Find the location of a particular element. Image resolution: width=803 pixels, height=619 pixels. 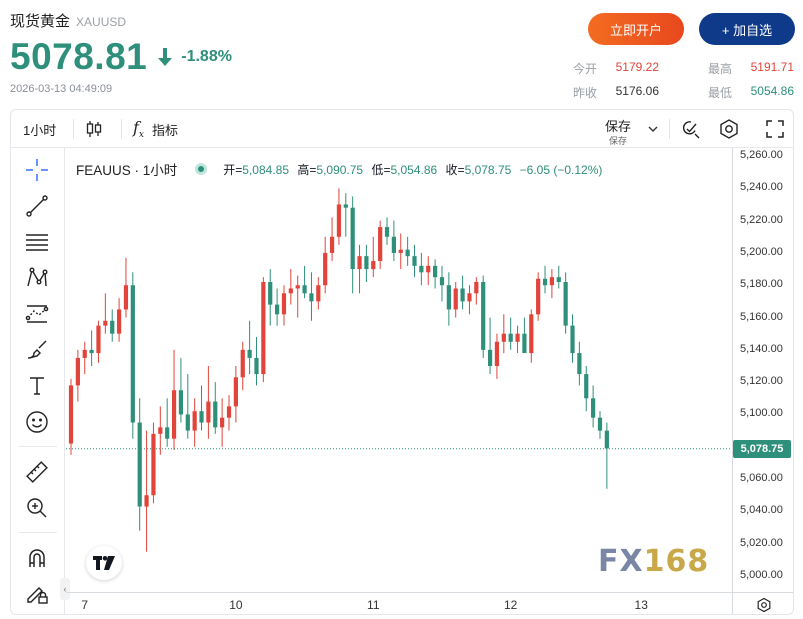

price-tick: 5,040.00 is located at coordinates (761, 510).